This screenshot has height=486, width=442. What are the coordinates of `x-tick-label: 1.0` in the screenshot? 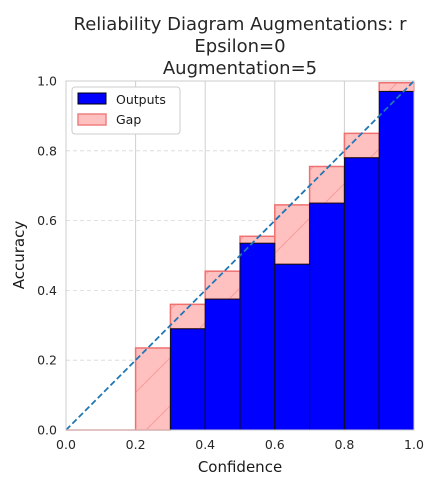 It's located at (414, 444).